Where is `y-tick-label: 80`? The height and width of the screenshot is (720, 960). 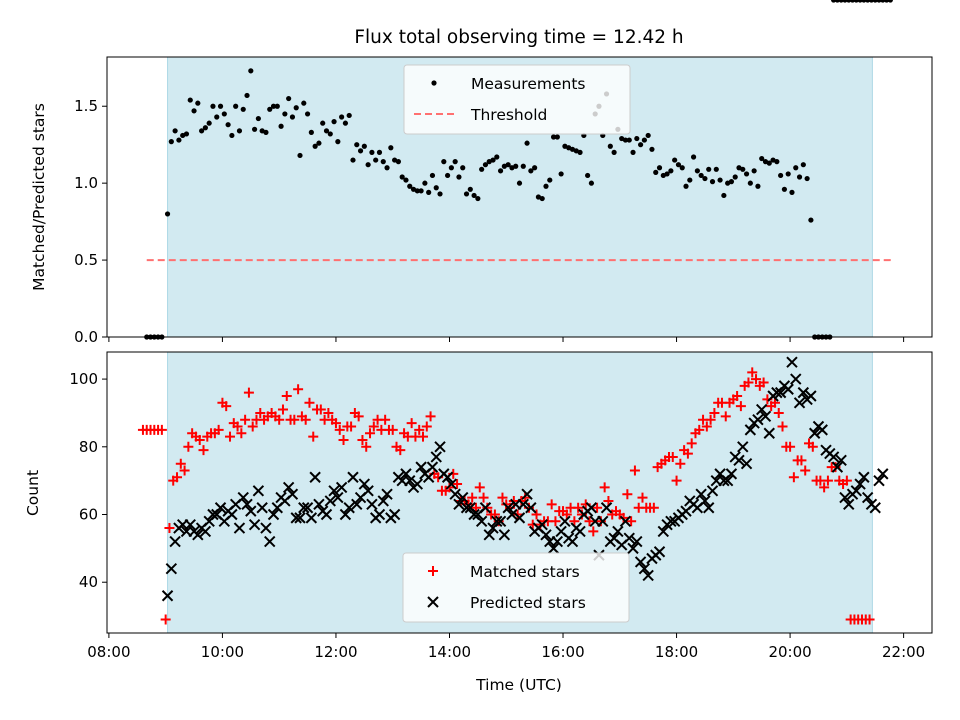 y-tick-label: 80 is located at coordinates (88, 447).